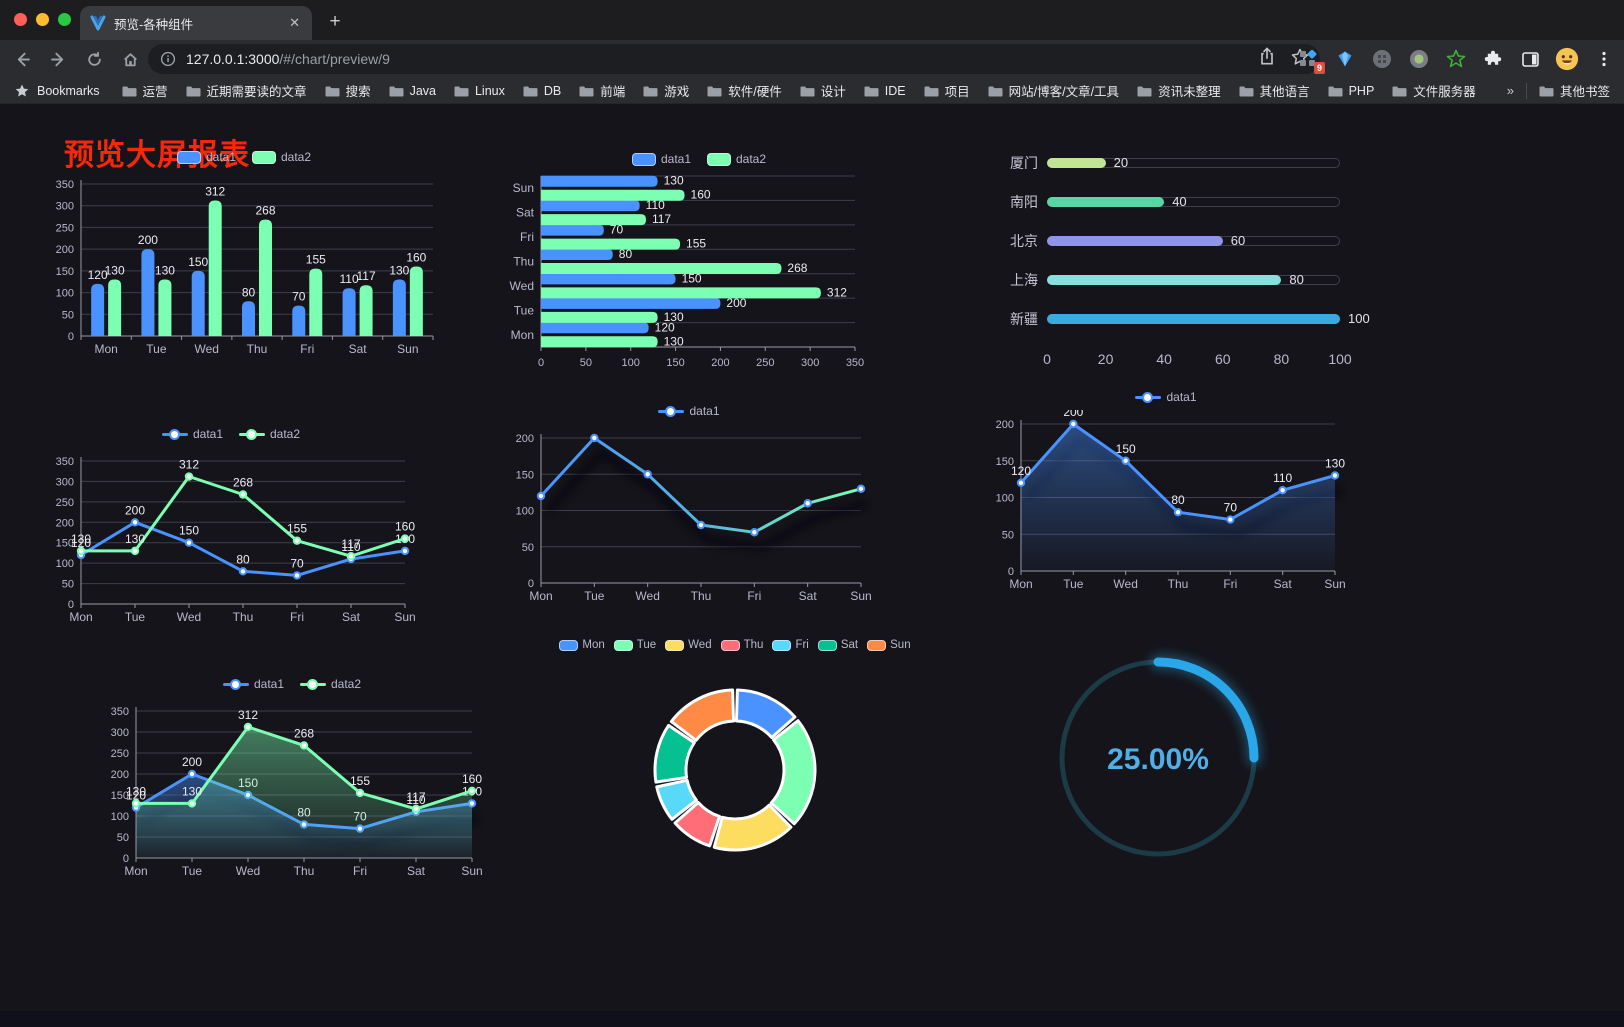 This screenshot has height=1027, width=1624. I want to click on legend-item-Fri: Fri, so click(790, 645).